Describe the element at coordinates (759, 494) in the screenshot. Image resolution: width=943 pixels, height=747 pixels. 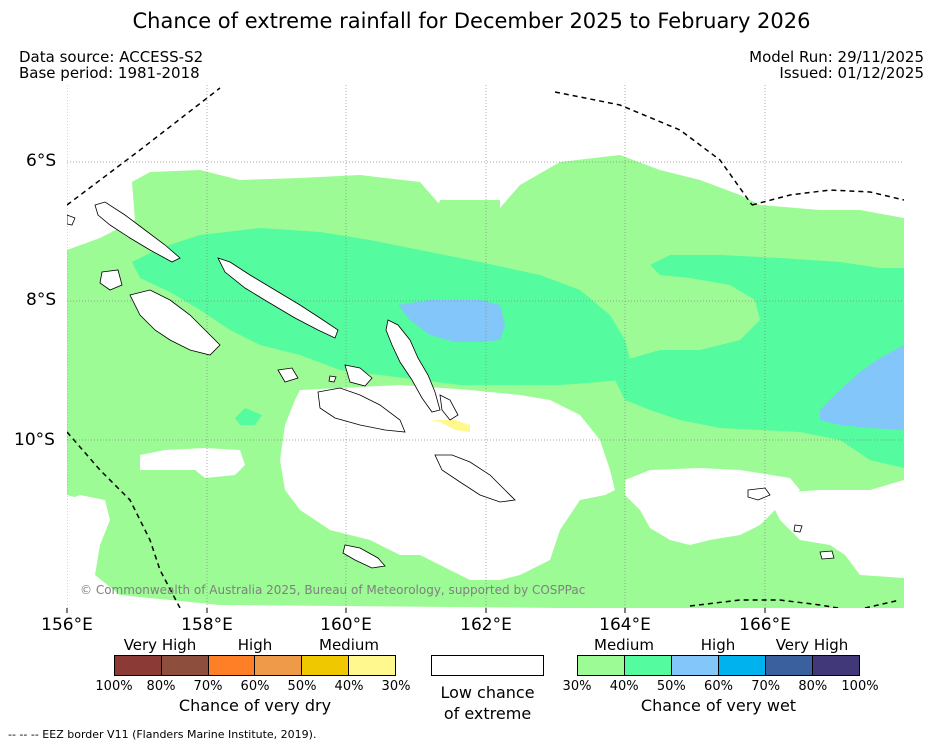
I see `island-santa-cruz` at that location.